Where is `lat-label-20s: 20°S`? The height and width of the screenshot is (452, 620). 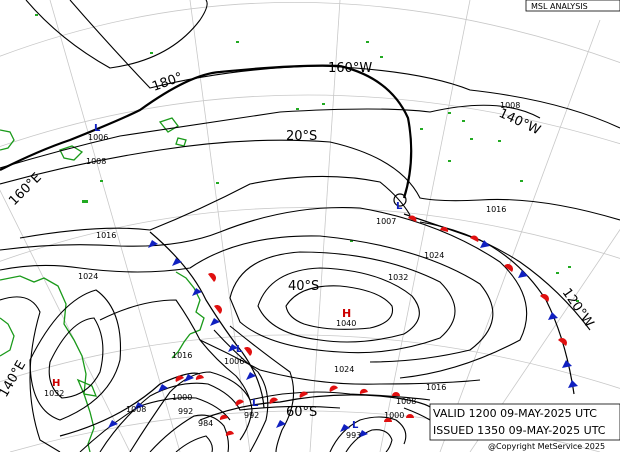 lat-label-20s: 20°S is located at coordinates (301, 136).